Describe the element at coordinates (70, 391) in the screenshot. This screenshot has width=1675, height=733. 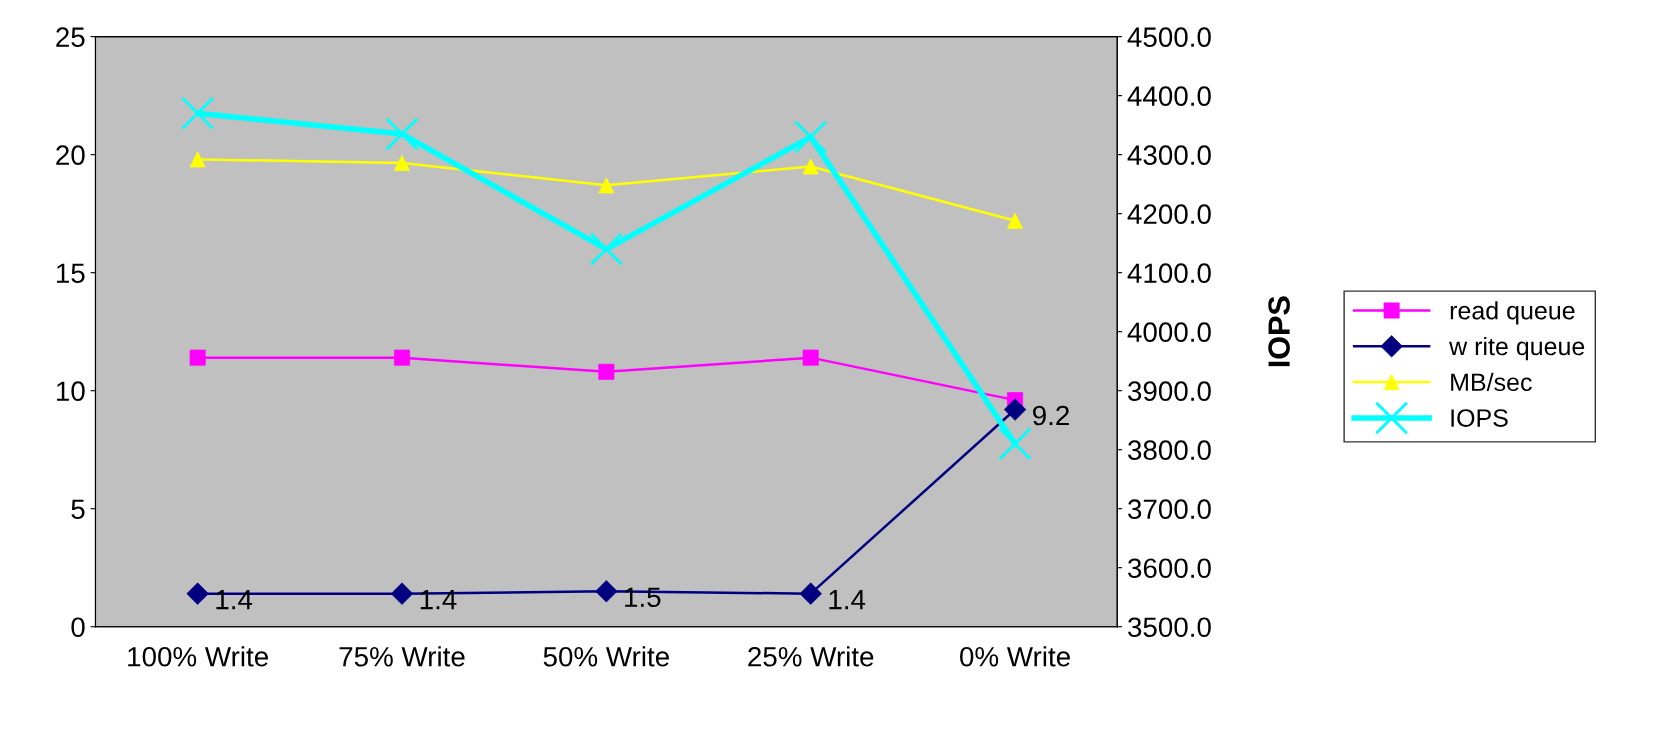
I see `y-tick-label: 10` at that location.